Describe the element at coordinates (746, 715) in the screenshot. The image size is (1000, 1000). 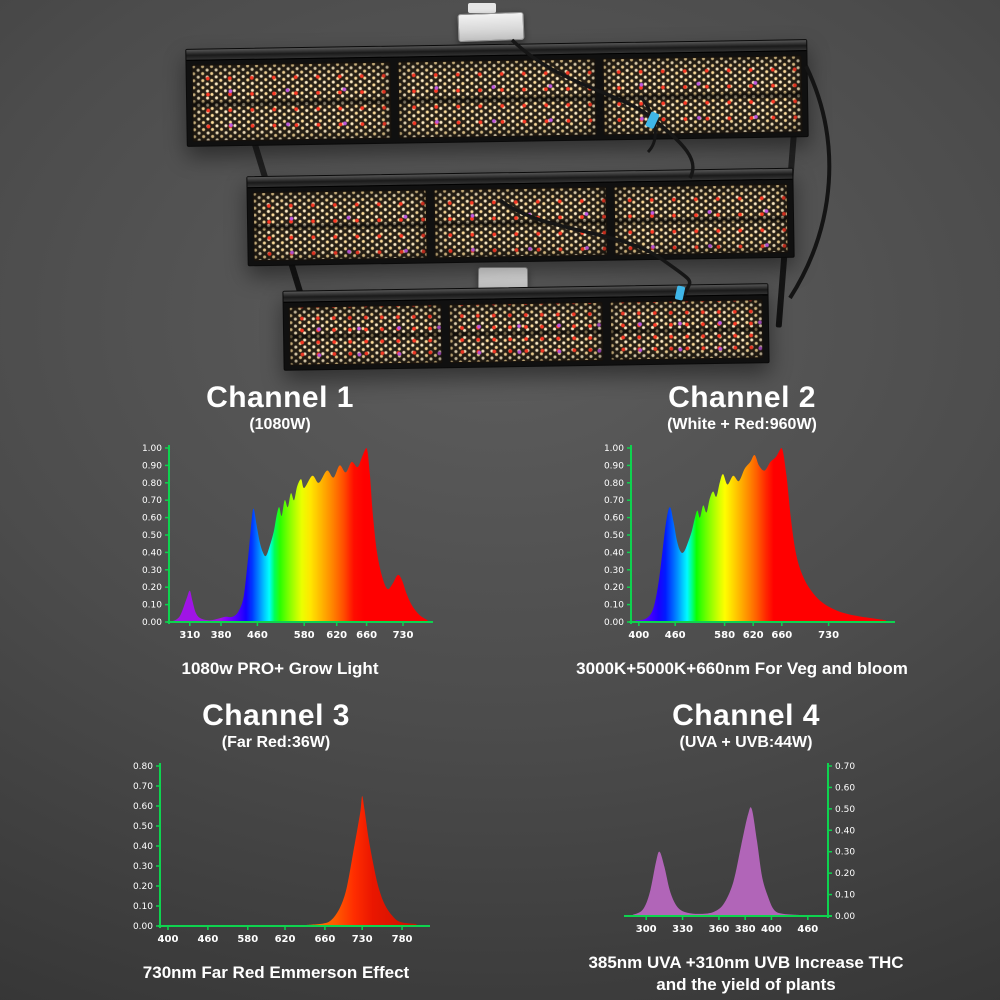
I see `channel-4-title: Channel 4` at that location.